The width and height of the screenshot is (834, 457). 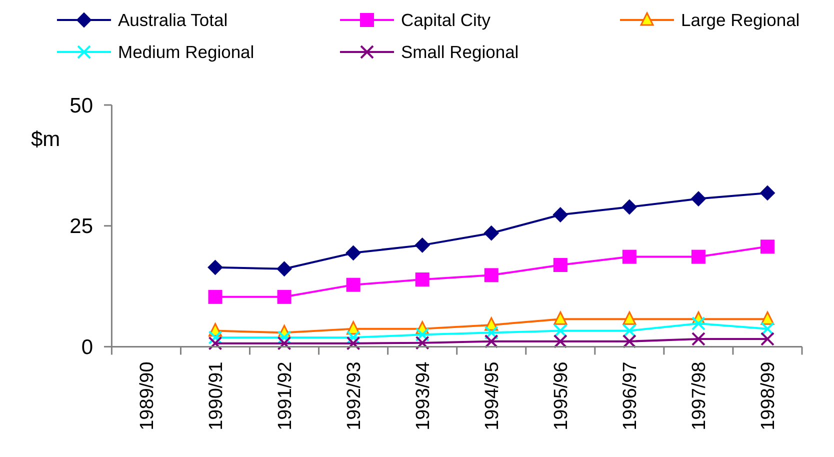 What do you see at coordinates (354, 396) in the screenshot?
I see `x-tick-label: 1992/93` at bounding box center [354, 396].